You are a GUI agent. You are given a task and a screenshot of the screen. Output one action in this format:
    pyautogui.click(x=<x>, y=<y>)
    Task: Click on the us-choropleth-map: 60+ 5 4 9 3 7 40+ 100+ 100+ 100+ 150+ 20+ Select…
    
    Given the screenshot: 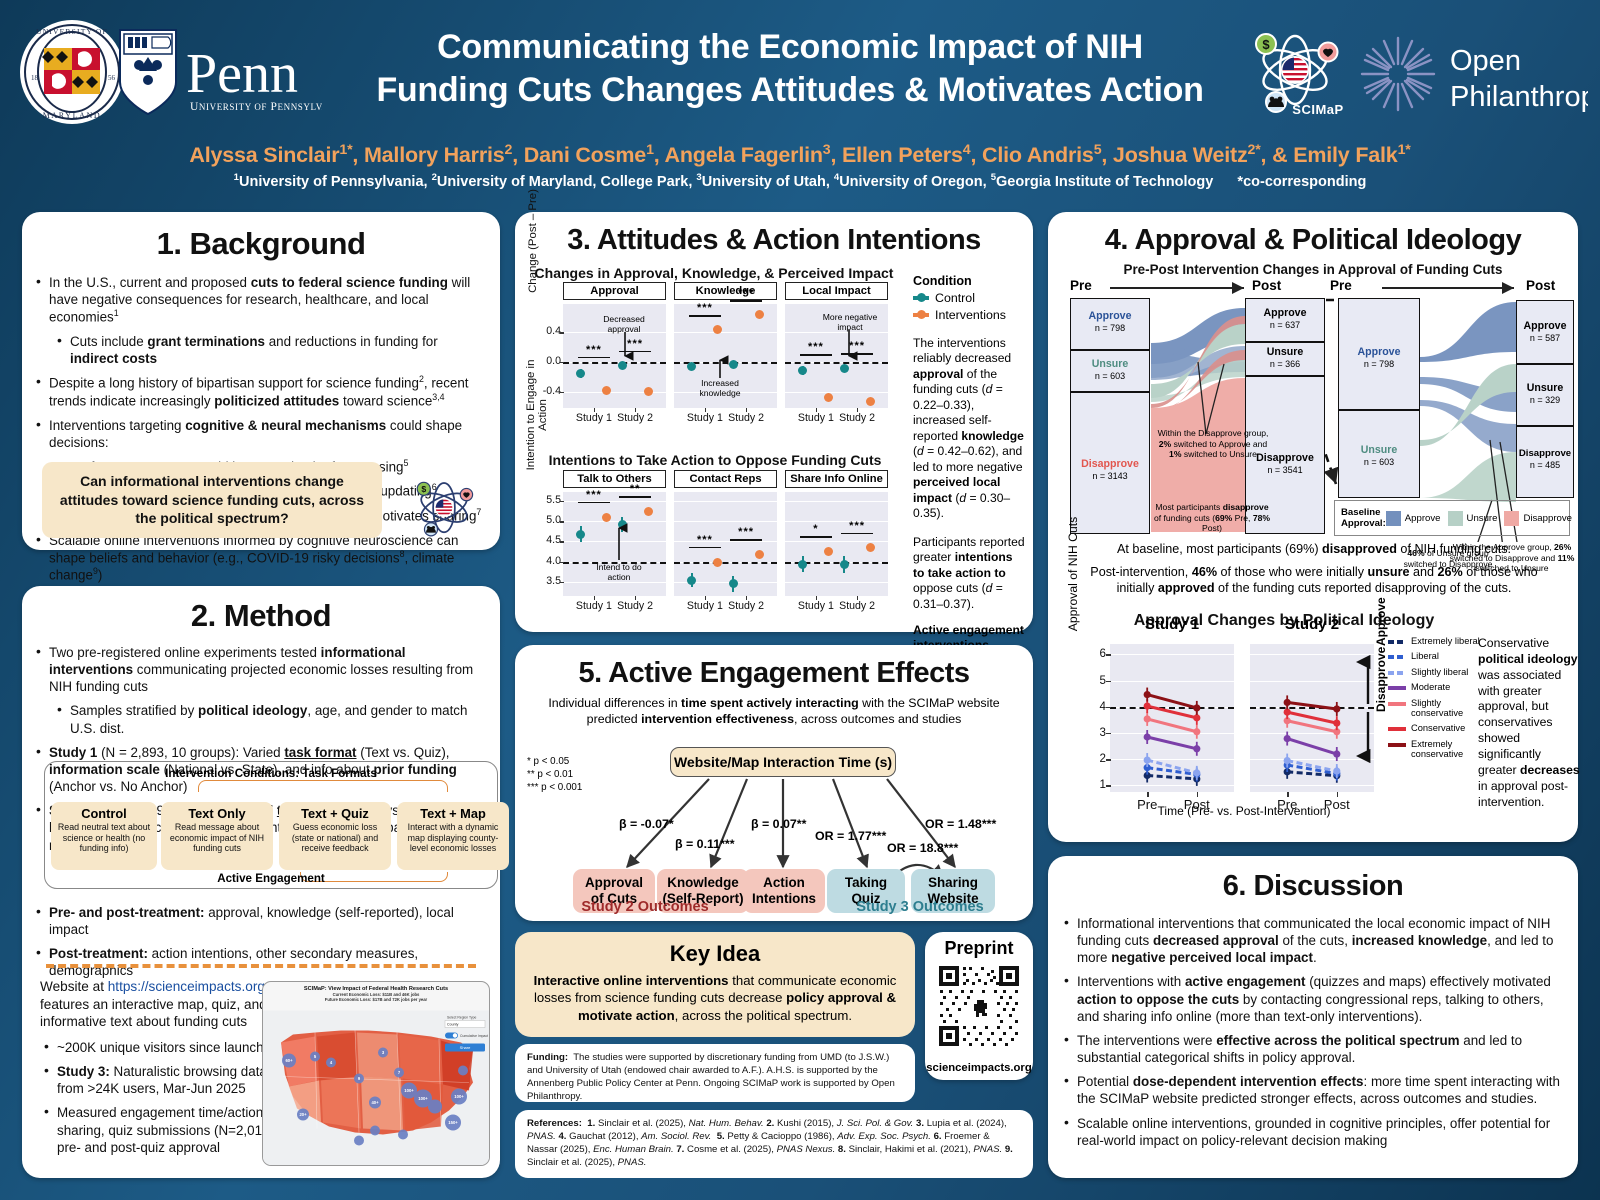 What is the action you would take?
    pyautogui.click(x=376, y=1087)
    